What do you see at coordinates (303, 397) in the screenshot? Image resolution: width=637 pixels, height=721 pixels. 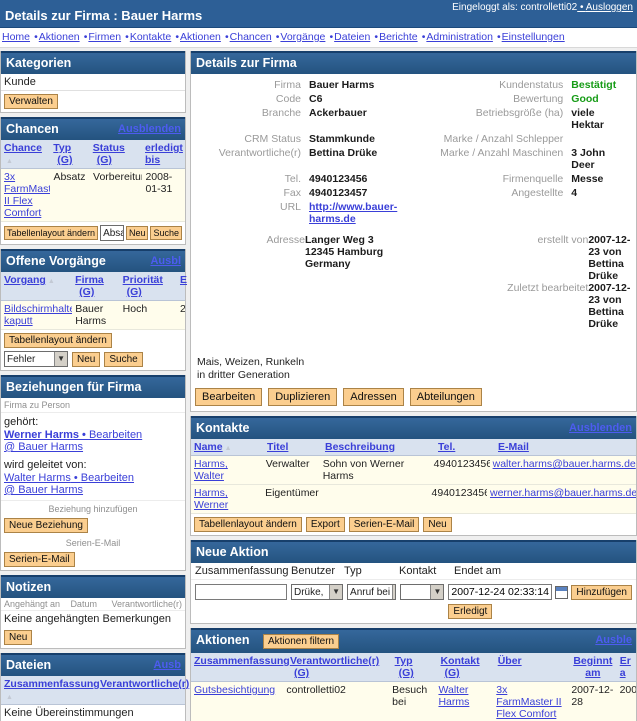 I see `duplizieren-button: Duplizieren` at bounding box center [303, 397].